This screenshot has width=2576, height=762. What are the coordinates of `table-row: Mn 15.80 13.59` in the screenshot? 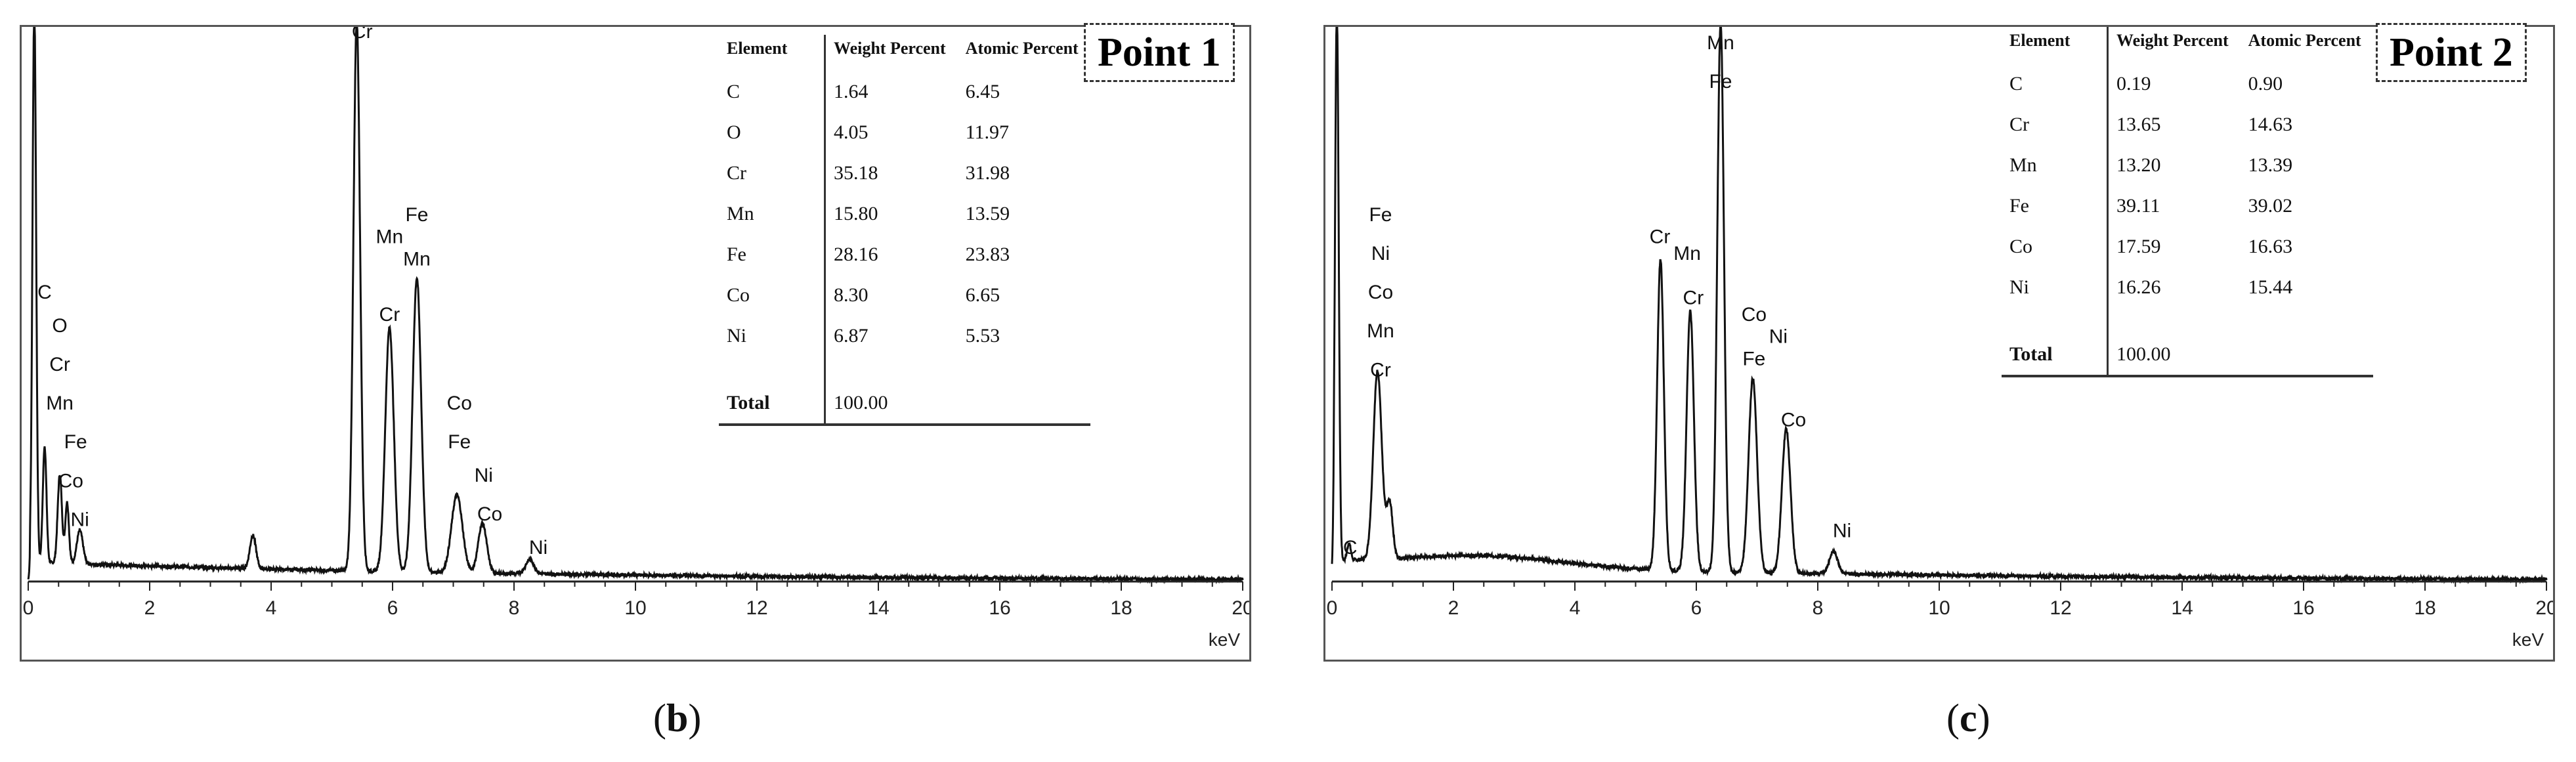 It's located at (904, 214).